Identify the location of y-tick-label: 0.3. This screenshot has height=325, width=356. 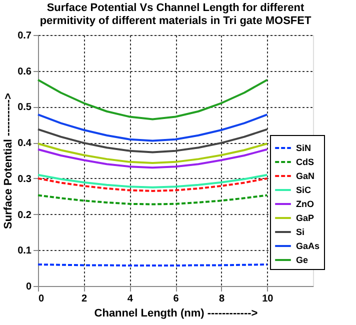
(25, 179).